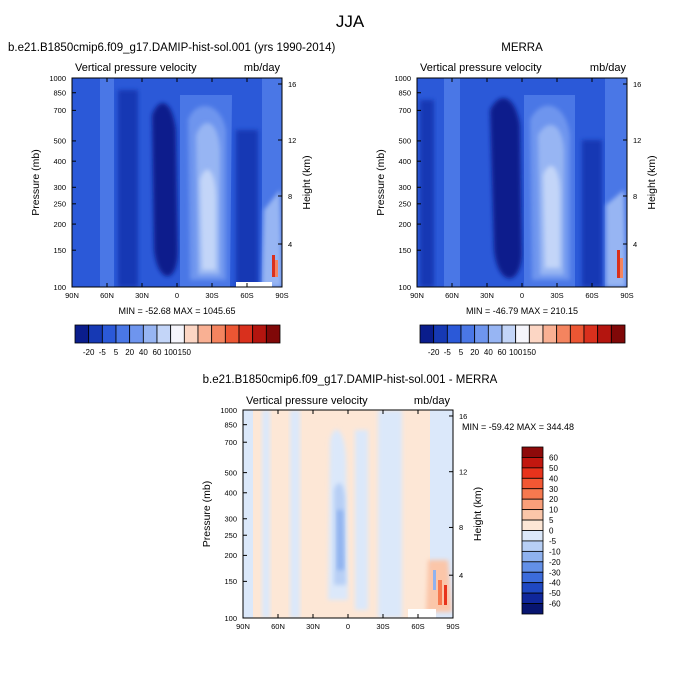 This screenshot has width=700, height=700. I want to click on colorbar-label: -50, so click(555, 593).